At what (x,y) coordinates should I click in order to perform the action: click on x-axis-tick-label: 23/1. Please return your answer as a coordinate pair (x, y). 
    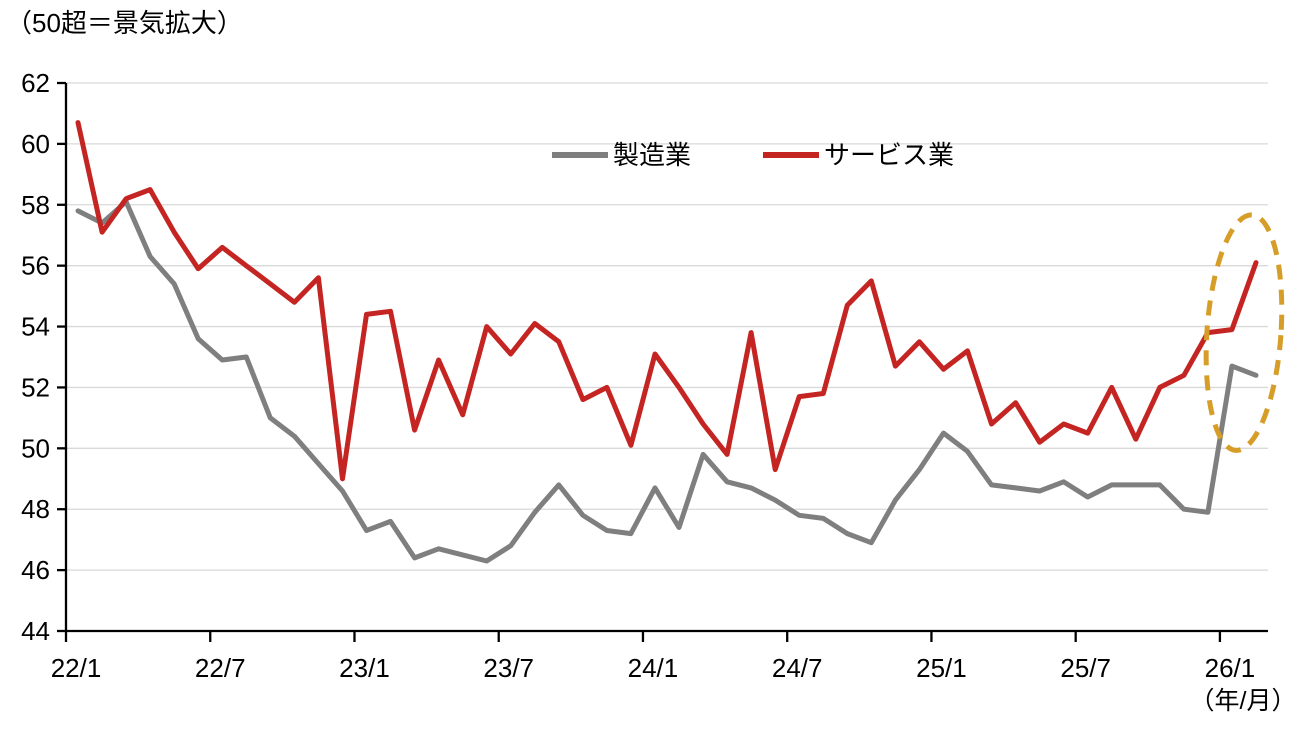
    Looking at the image, I should click on (364, 668).